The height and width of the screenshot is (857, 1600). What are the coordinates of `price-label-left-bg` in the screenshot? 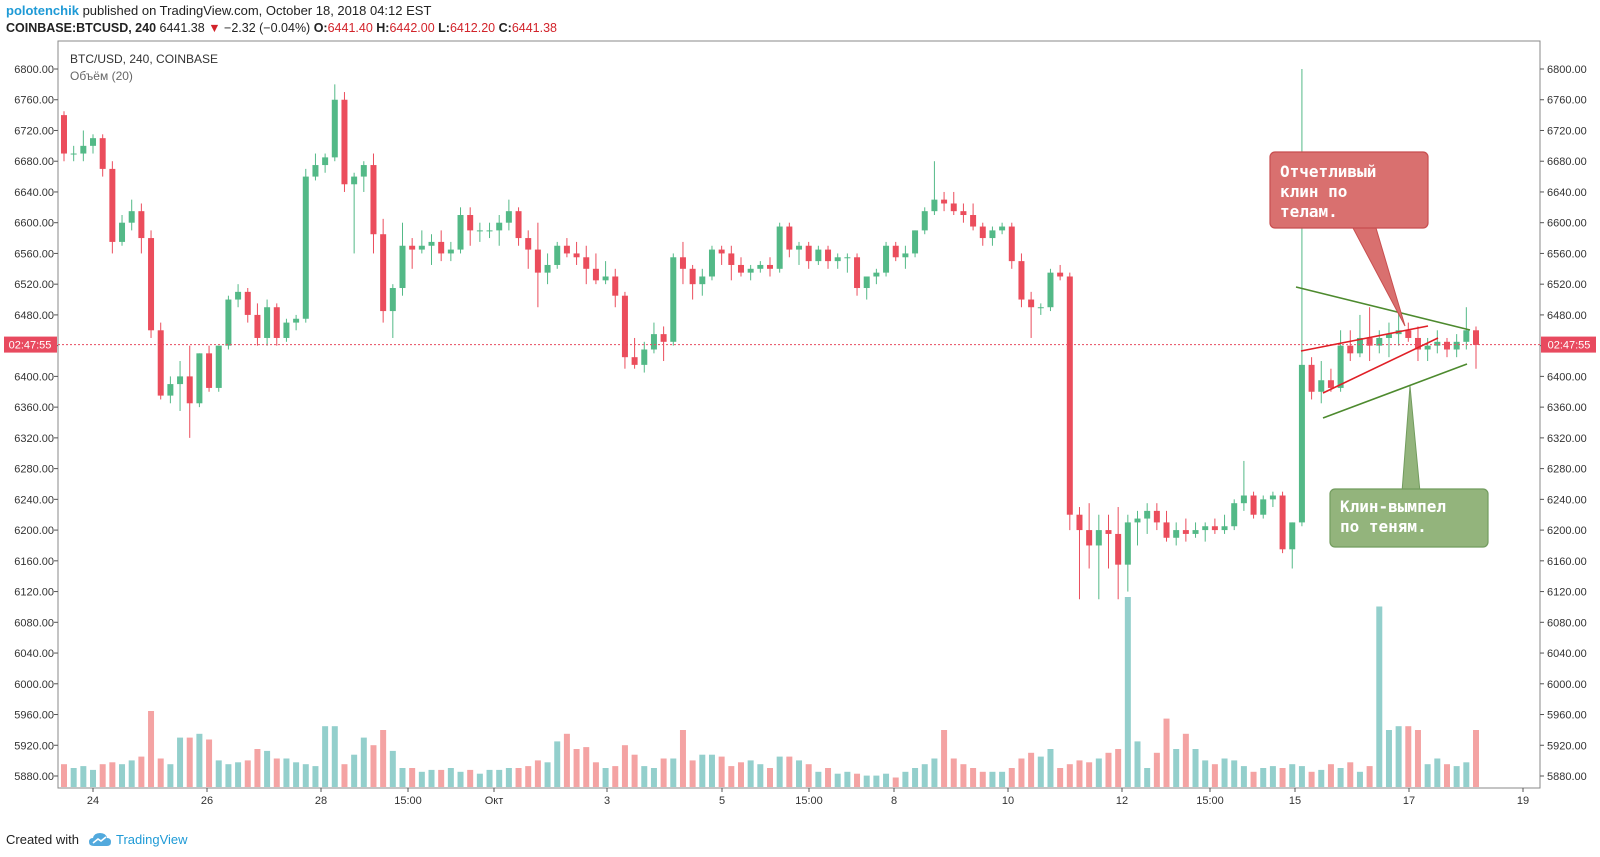 It's located at (30, 344).